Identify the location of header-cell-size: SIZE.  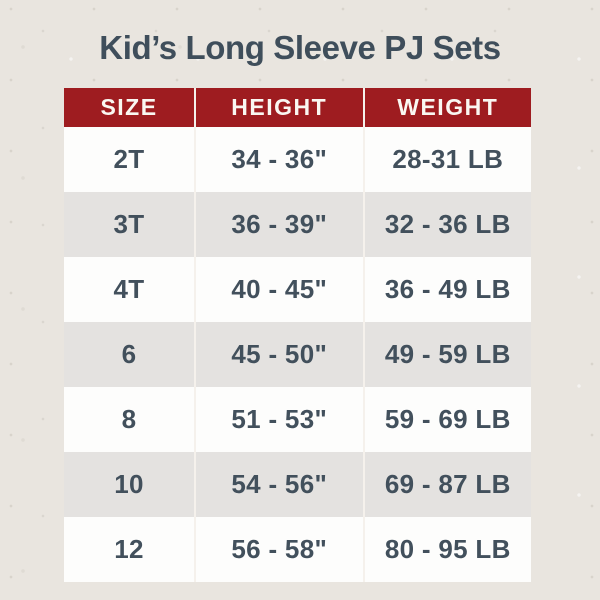
(129, 107).